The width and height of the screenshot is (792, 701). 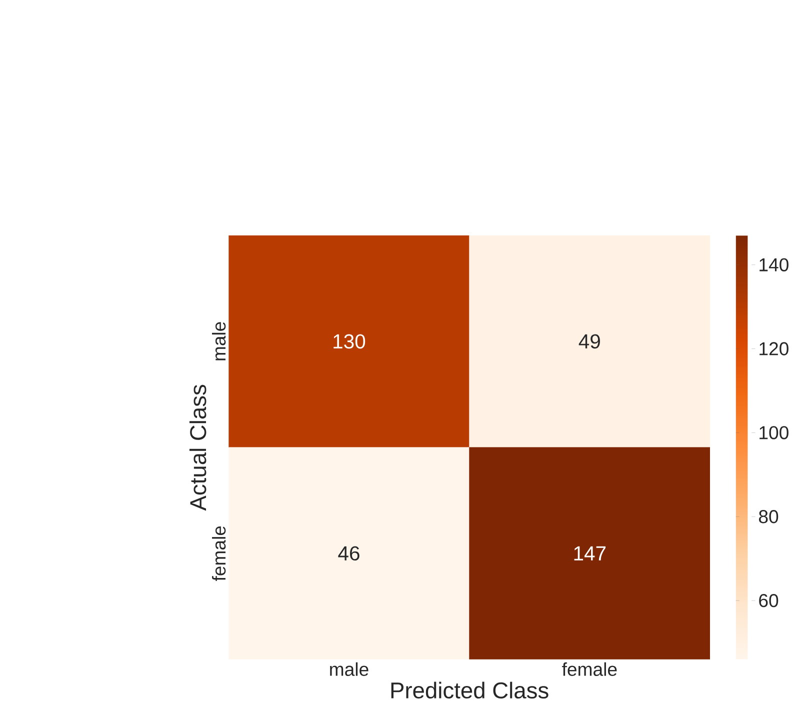 I want to click on color-bar-label: 100, so click(x=774, y=433).